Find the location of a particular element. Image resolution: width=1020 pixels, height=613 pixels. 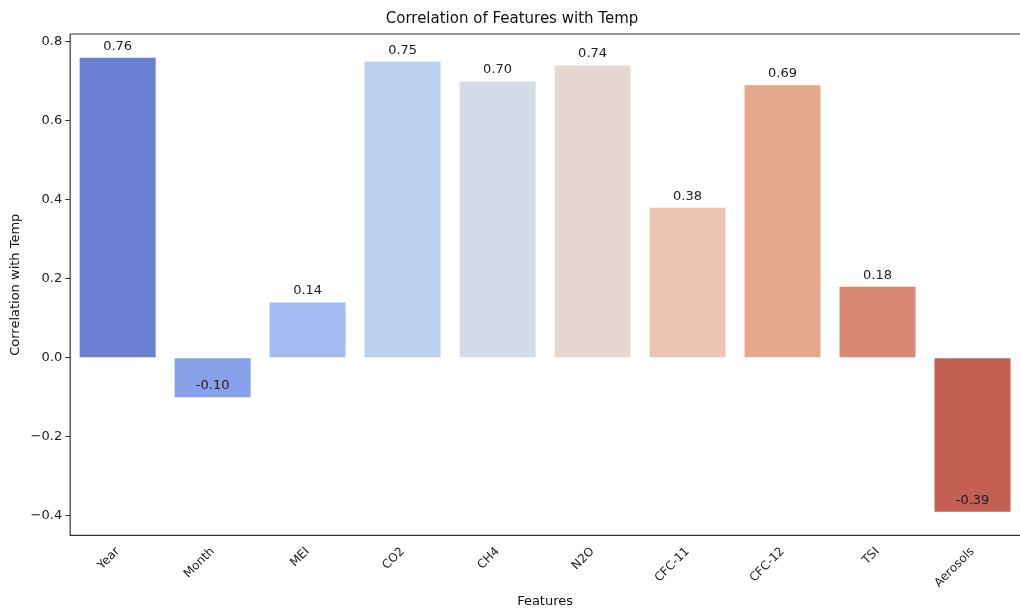

y-tick-label: −0.2 is located at coordinates (46, 436).